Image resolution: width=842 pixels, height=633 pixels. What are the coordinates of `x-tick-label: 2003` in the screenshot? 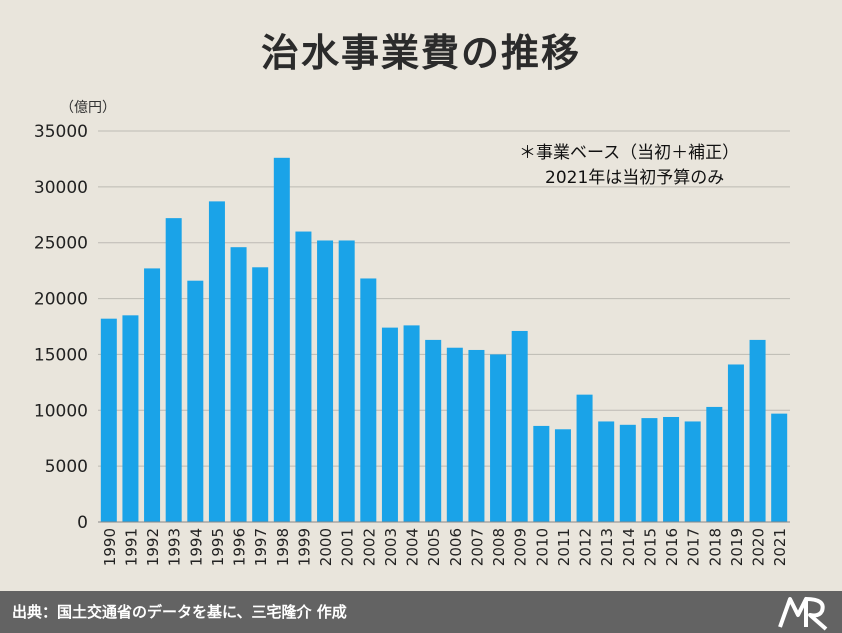 It's located at (391, 547).